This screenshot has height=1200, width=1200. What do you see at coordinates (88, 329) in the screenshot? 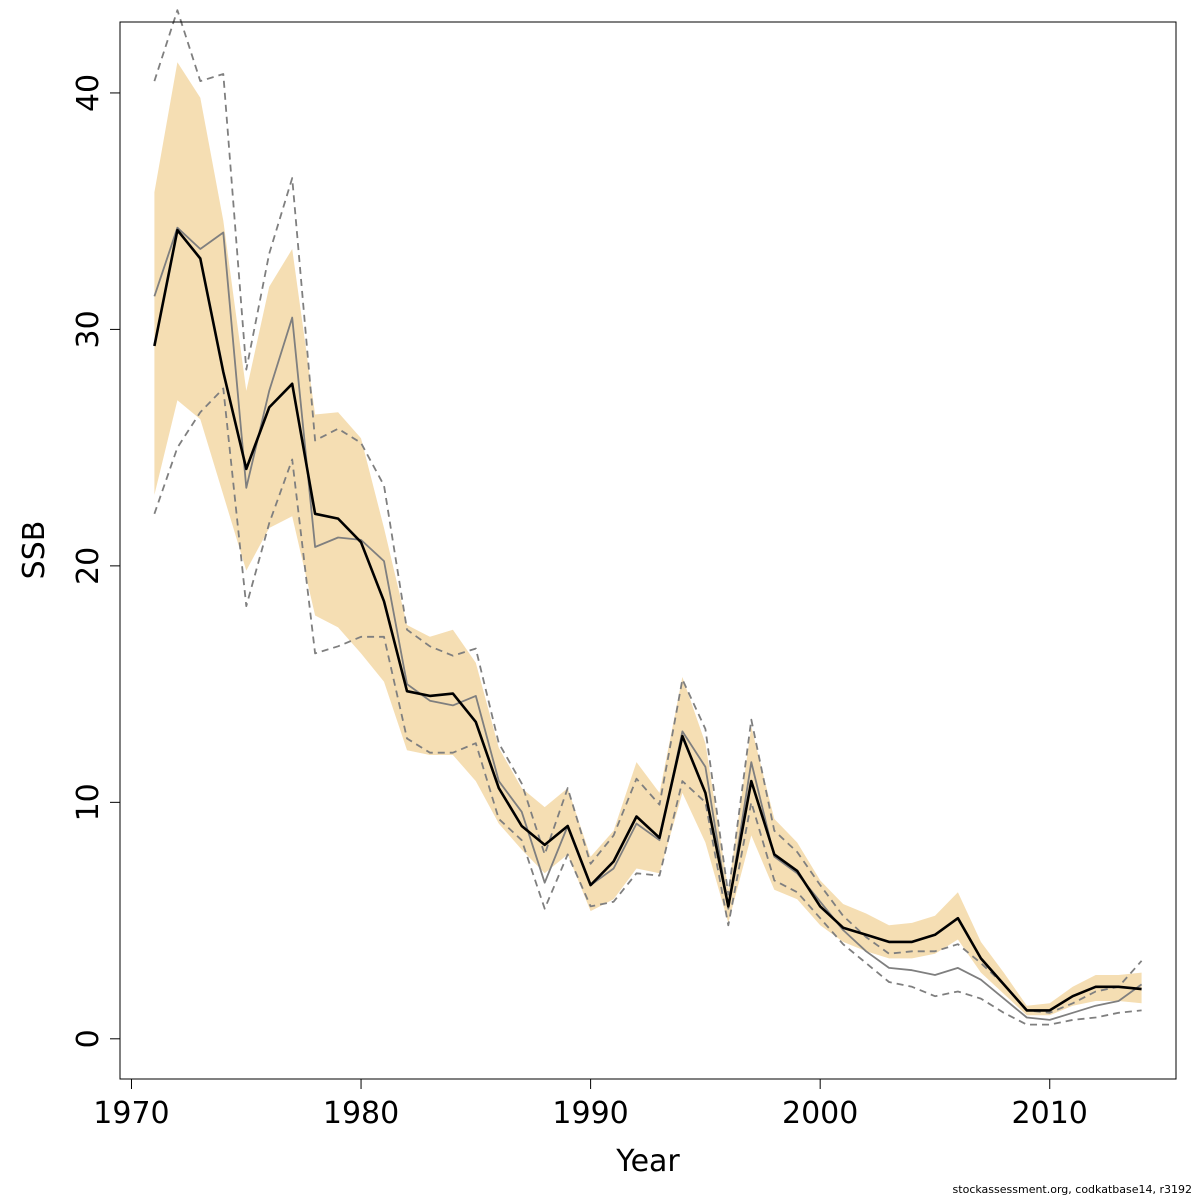
I see `y-tick-label: 30` at bounding box center [88, 329].